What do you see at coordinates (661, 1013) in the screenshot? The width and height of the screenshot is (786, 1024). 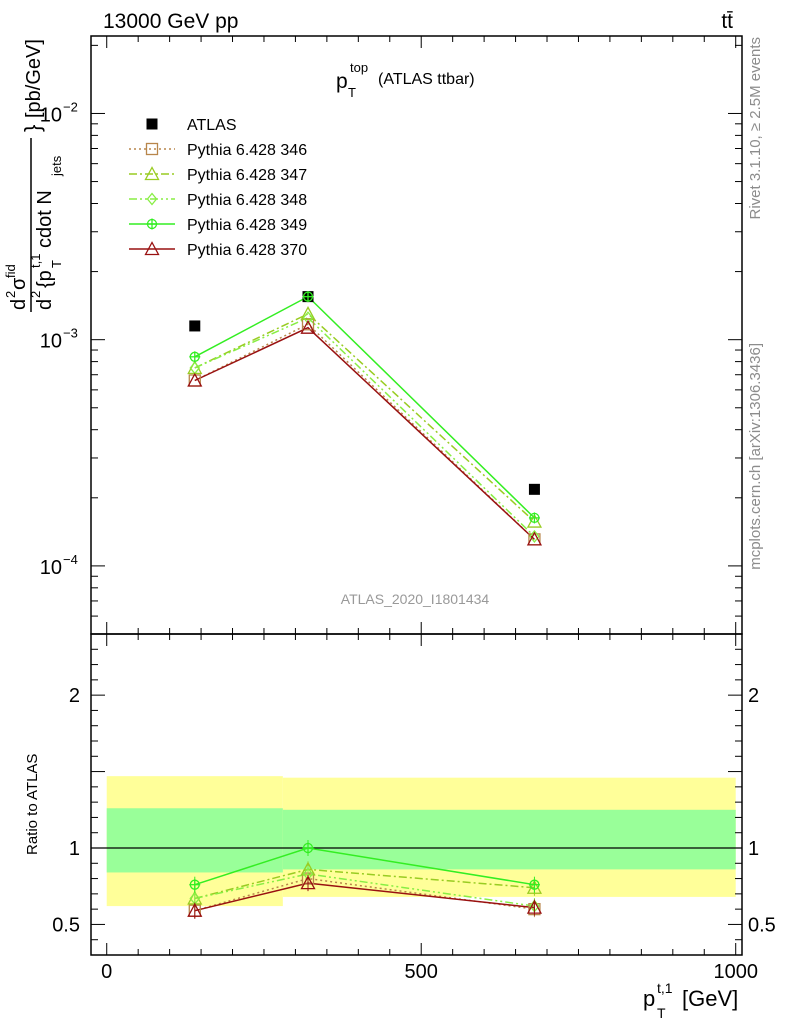 I see `xlabel-sub: T` at bounding box center [661, 1013].